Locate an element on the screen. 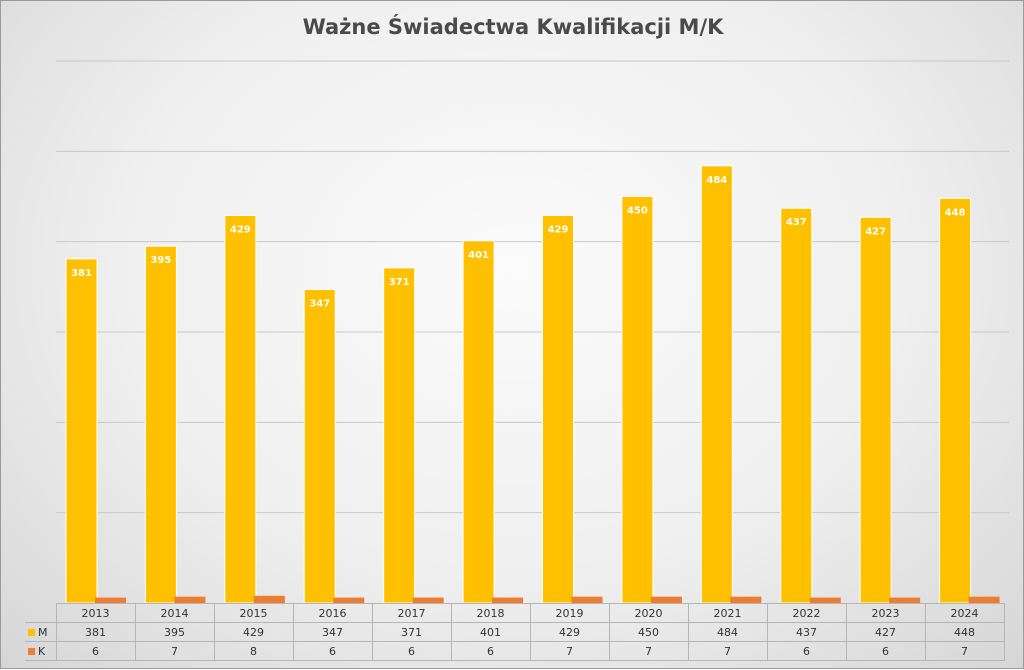  category-label: 2022 is located at coordinates (806, 613).